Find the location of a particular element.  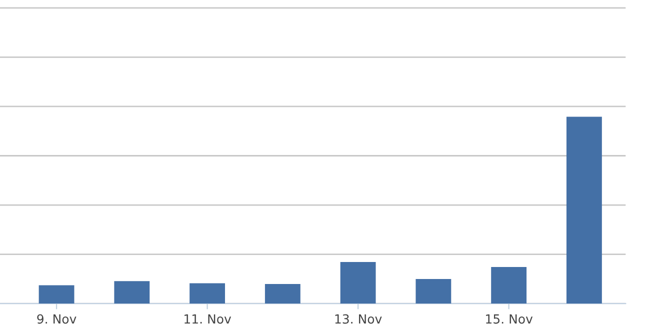

x-tick-label: 9. Nov is located at coordinates (56, 319).